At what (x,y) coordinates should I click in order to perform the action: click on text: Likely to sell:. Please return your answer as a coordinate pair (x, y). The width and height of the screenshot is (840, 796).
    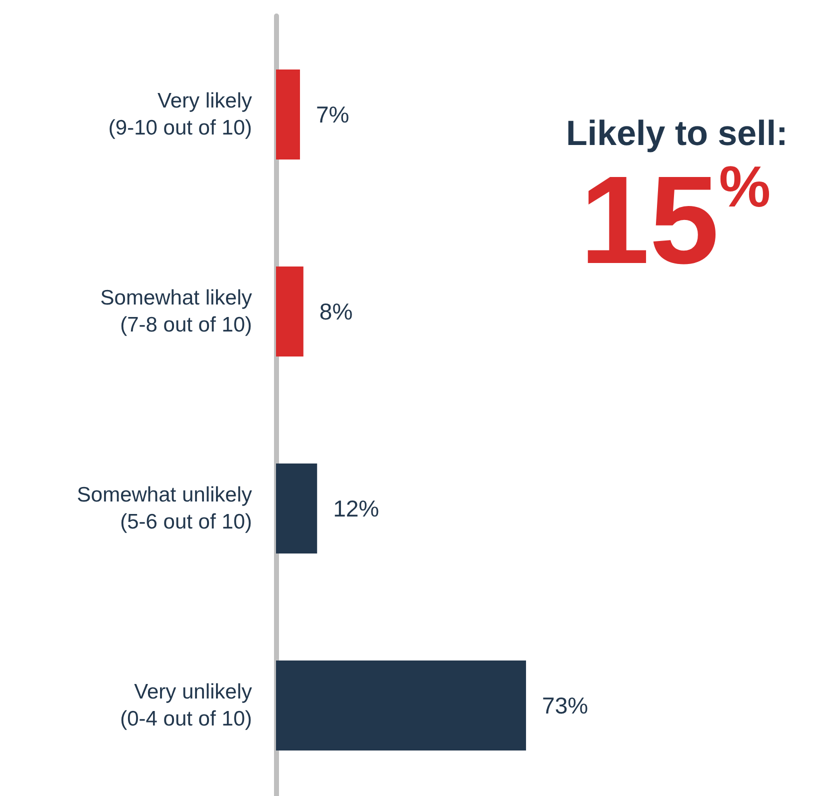
    Looking at the image, I should click on (677, 133).